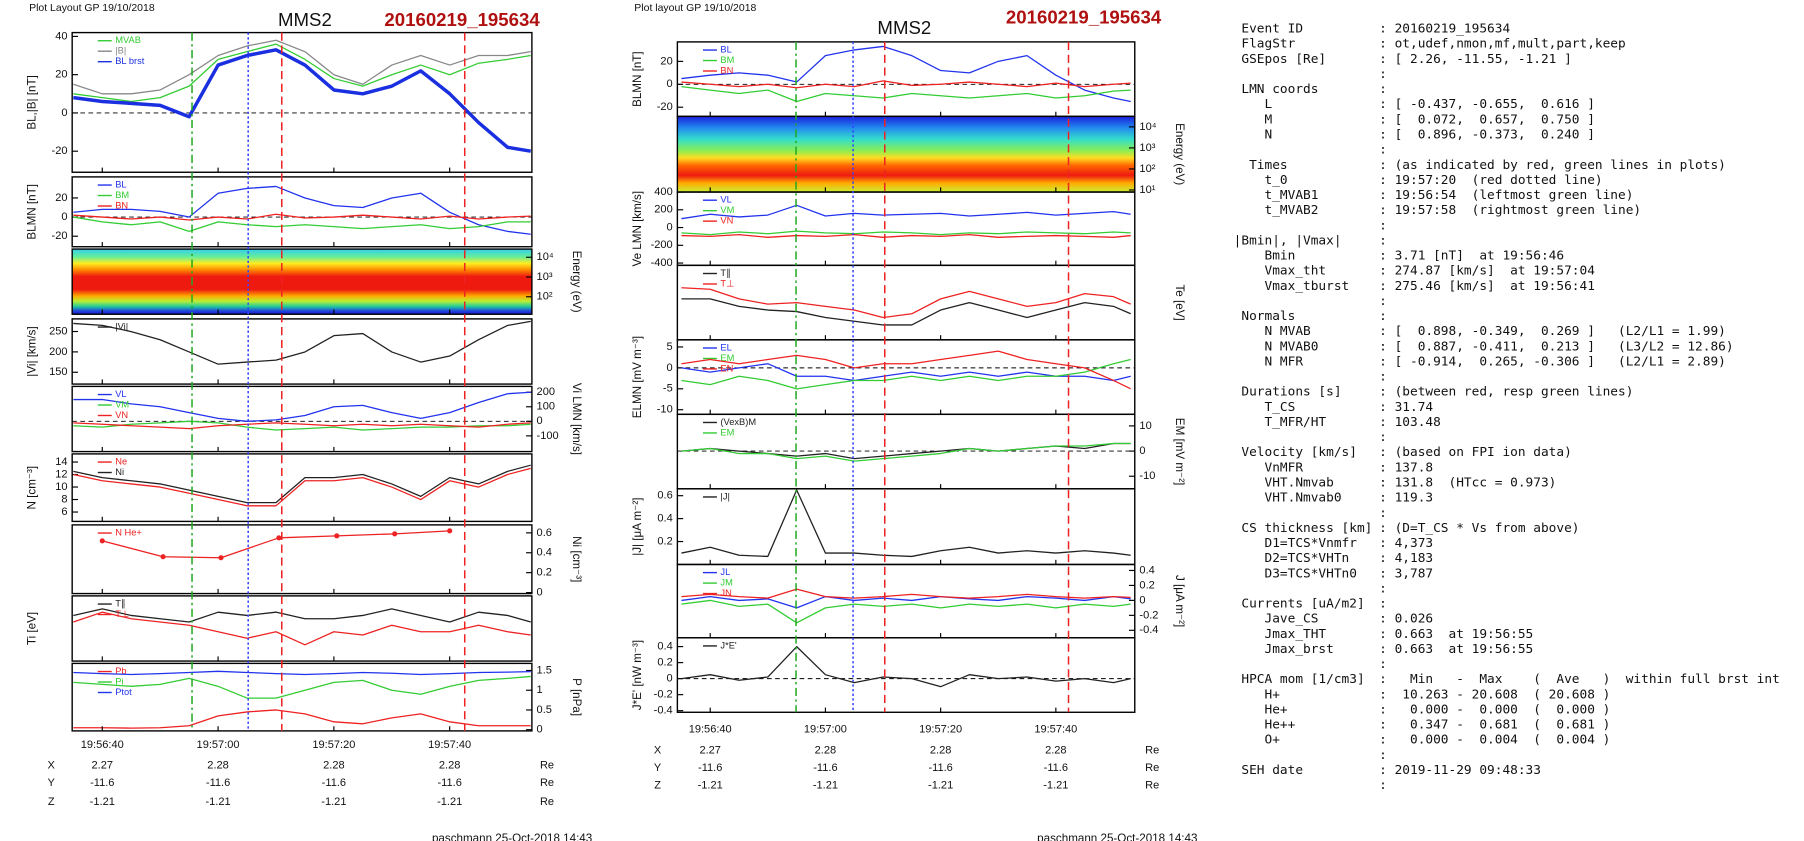  Describe the element at coordinates (1292, 286) in the screenshot. I see `info-key: Vmax_tburst` at that location.